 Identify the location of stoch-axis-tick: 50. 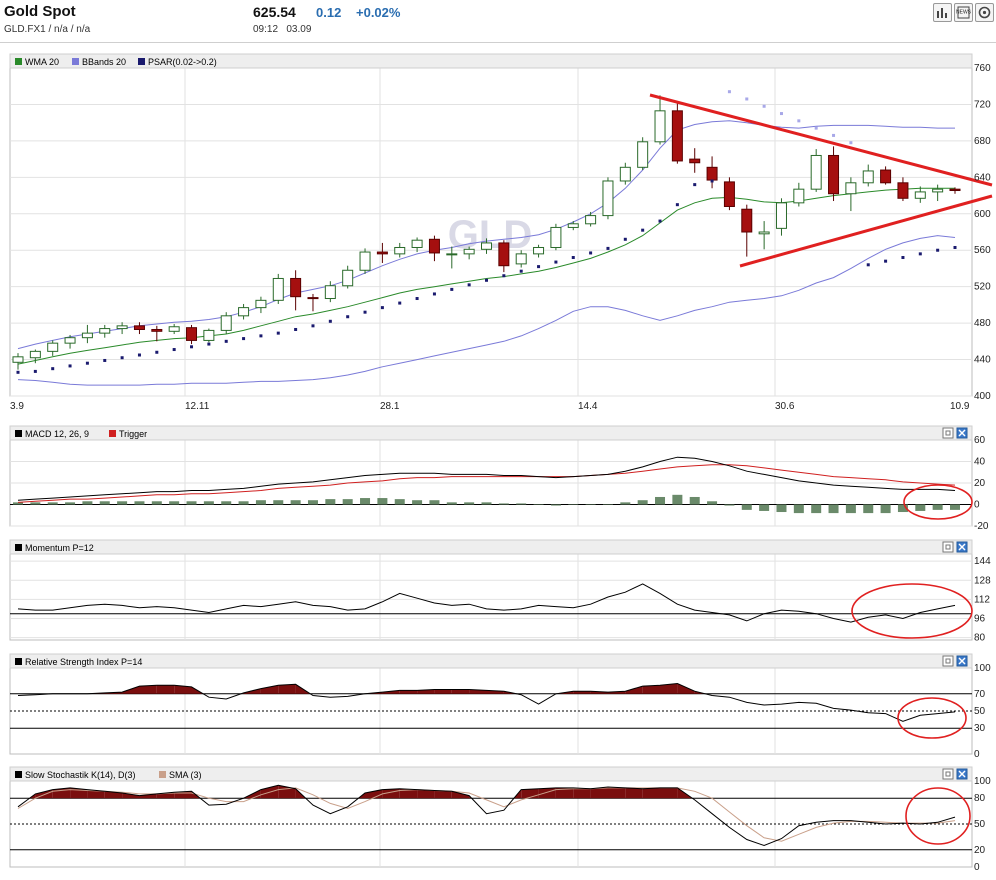
(980, 824).